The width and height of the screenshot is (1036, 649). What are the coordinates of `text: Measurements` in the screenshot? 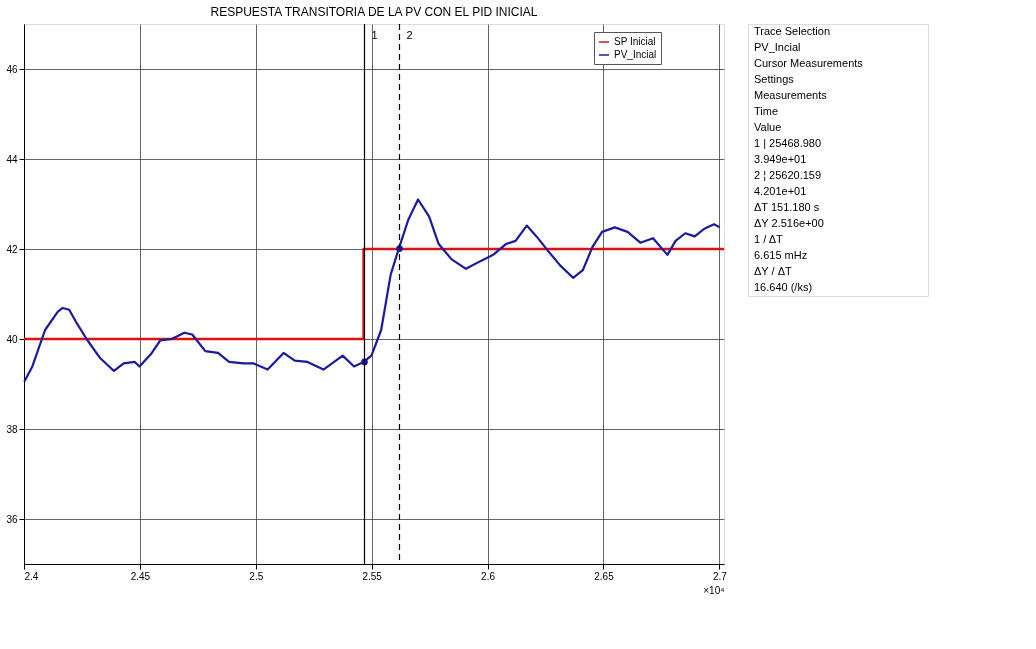 It's located at (791, 95).